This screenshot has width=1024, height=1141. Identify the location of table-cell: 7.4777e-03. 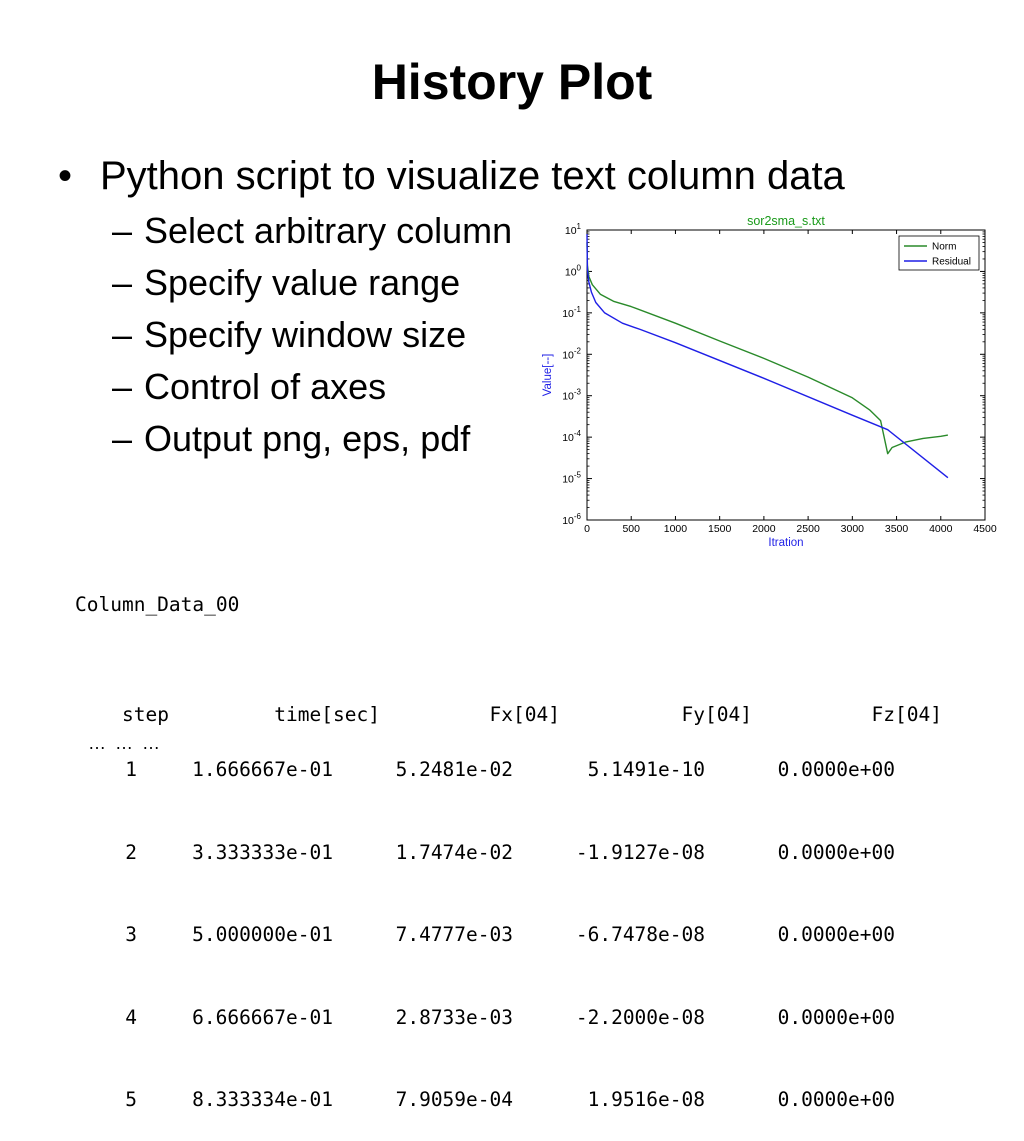
(454, 934).